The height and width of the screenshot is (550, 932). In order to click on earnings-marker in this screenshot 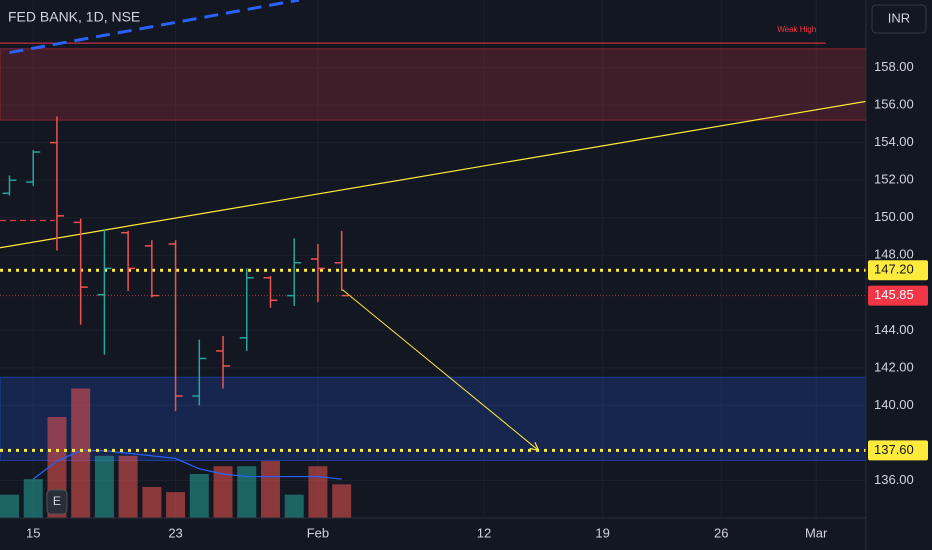, I will do `click(57, 502)`.